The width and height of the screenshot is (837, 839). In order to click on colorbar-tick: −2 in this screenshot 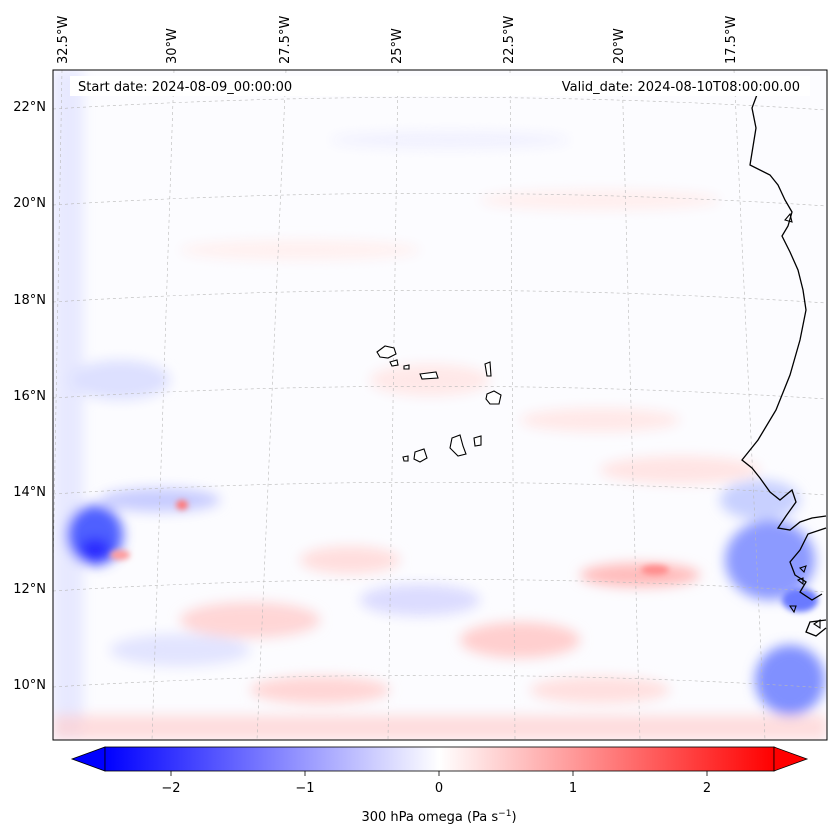, I will do `click(170, 788)`.